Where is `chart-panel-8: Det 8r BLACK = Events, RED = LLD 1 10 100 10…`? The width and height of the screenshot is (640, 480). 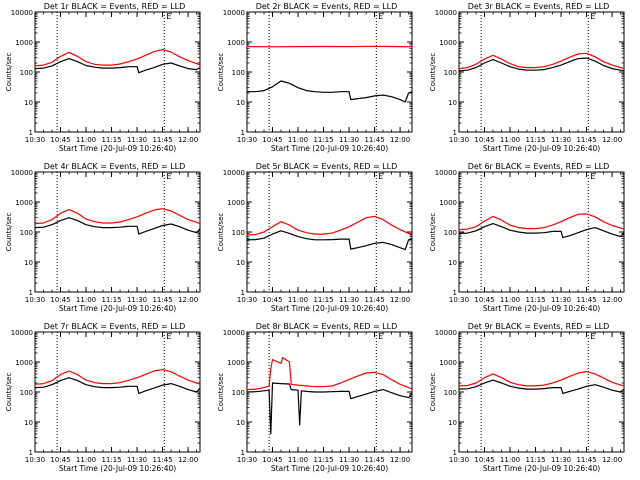 chart-panel-8: Det 8r BLACK = Events, RED = LLD 1 10 100 10… is located at coordinates (315, 397).